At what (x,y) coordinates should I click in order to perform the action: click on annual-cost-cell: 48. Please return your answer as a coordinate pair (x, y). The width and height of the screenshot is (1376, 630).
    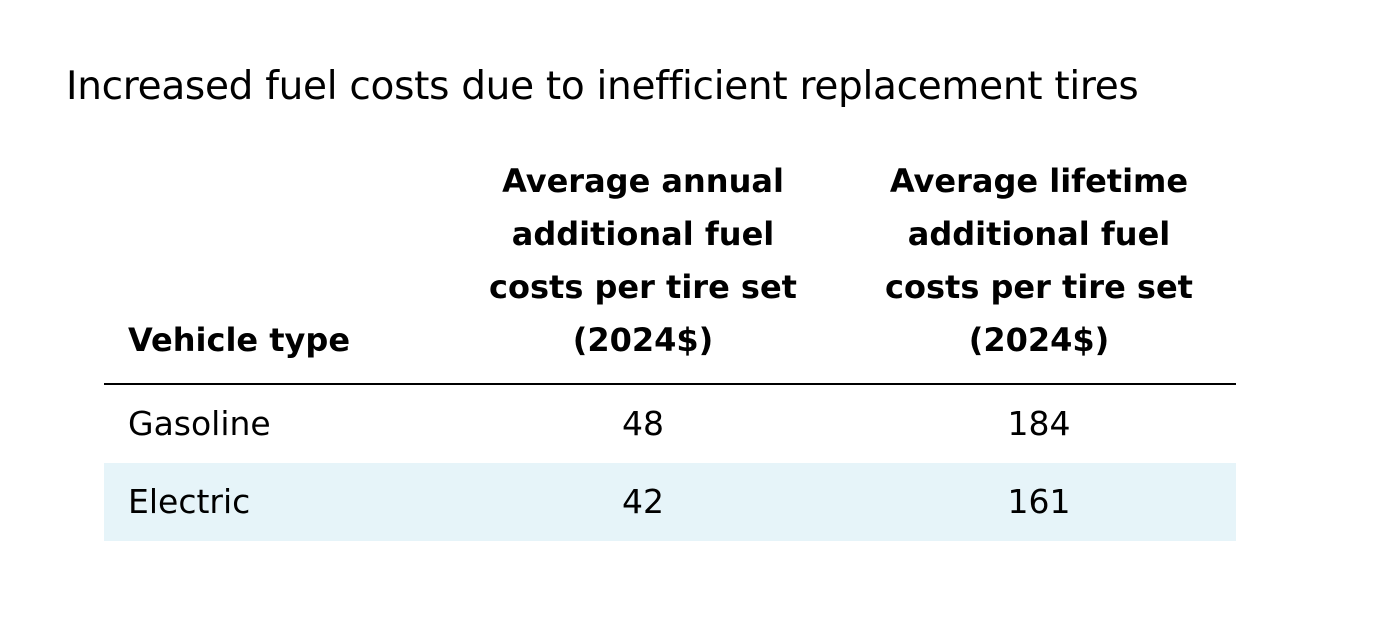
    Looking at the image, I should click on (643, 423).